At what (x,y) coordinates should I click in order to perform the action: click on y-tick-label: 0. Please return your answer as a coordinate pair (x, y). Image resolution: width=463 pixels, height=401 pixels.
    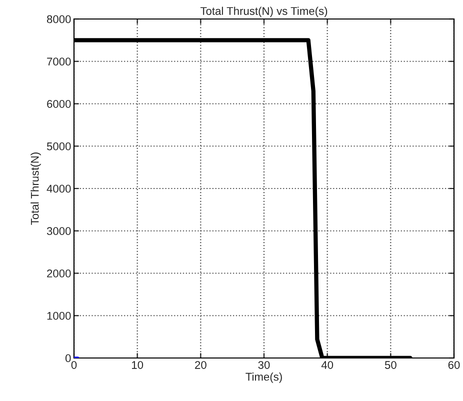
    Looking at the image, I should click on (68, 358).